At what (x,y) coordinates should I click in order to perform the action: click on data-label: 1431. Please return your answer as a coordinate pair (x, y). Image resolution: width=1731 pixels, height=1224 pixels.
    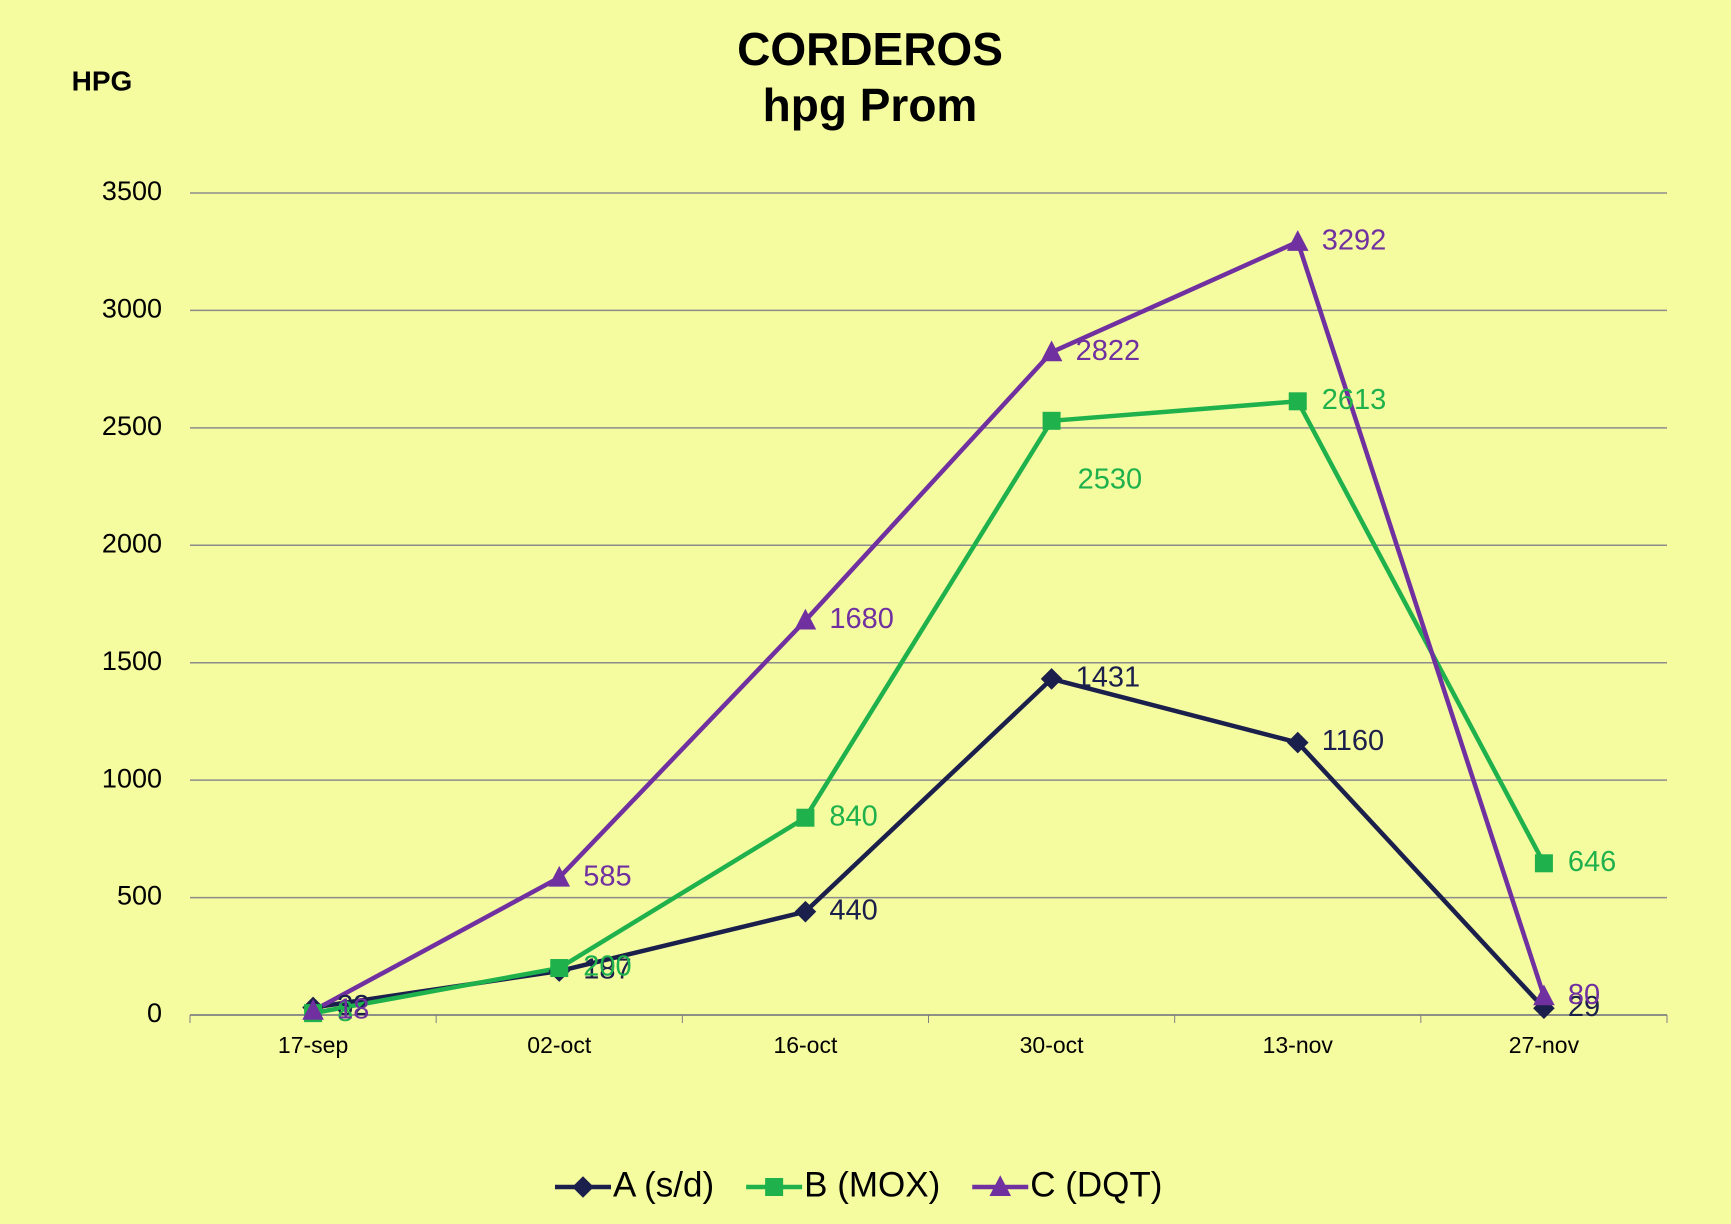
    Looking at the image, I should click on (1108, 678).